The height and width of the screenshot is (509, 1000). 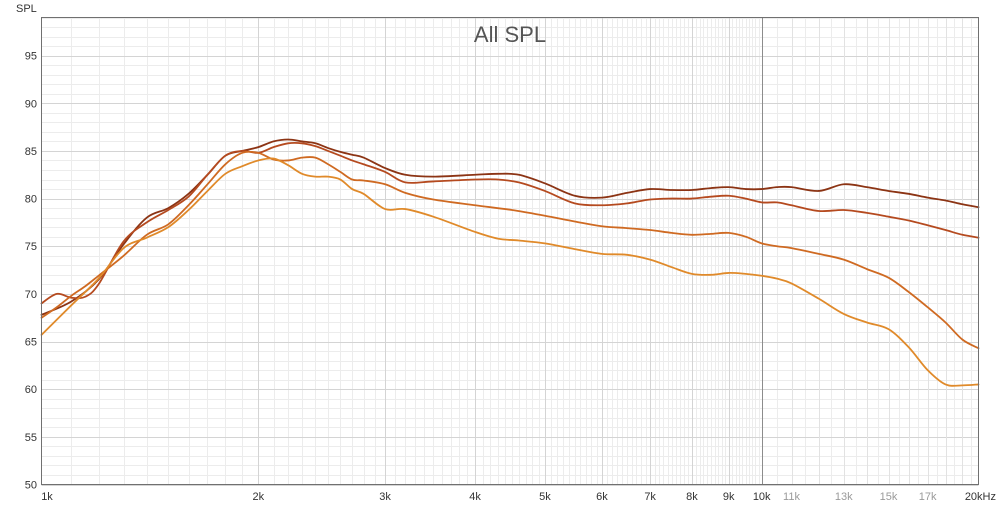 I want to click on x-tick-label: 9k, so click(x=729, y=497).